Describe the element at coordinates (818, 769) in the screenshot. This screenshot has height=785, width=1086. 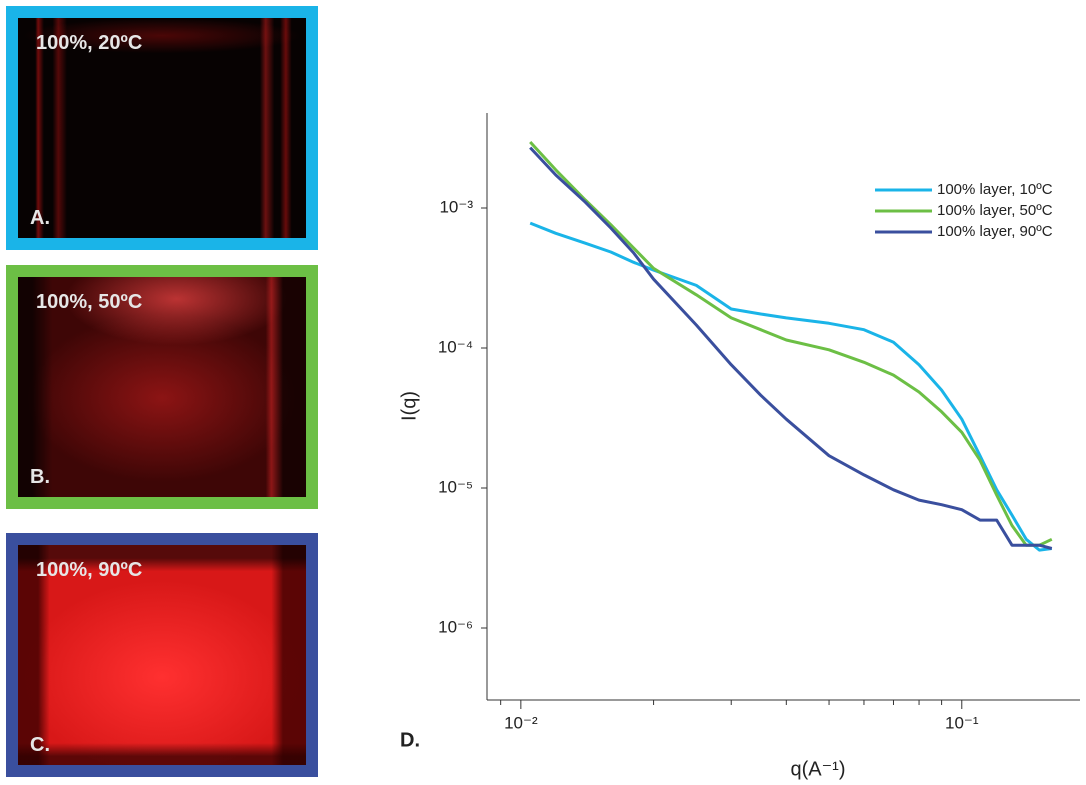
I see `x-axis-label: q(A⁻¹)` at that location.